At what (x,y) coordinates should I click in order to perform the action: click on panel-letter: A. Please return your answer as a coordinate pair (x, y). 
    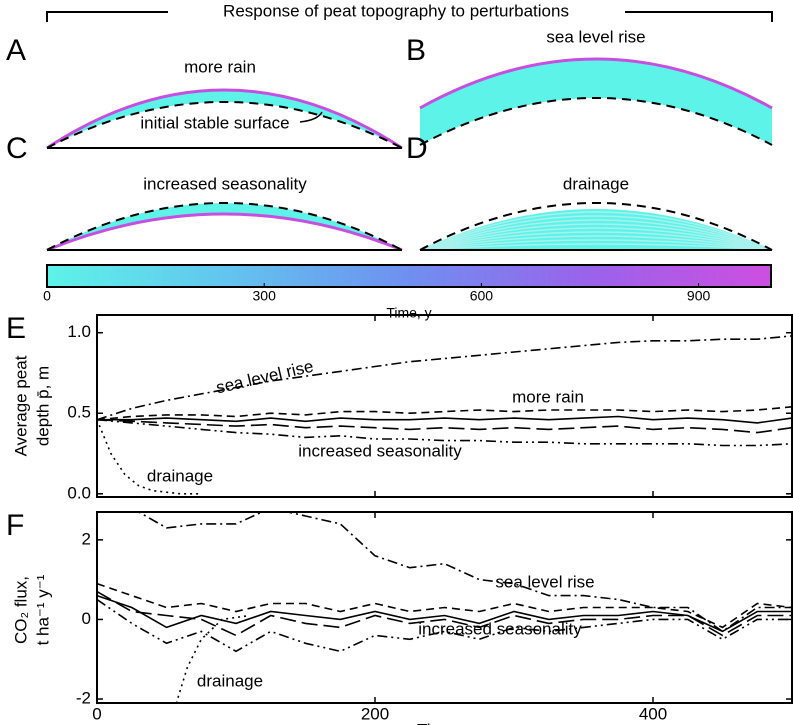
    Looking at the image, I should click on (16, 50).